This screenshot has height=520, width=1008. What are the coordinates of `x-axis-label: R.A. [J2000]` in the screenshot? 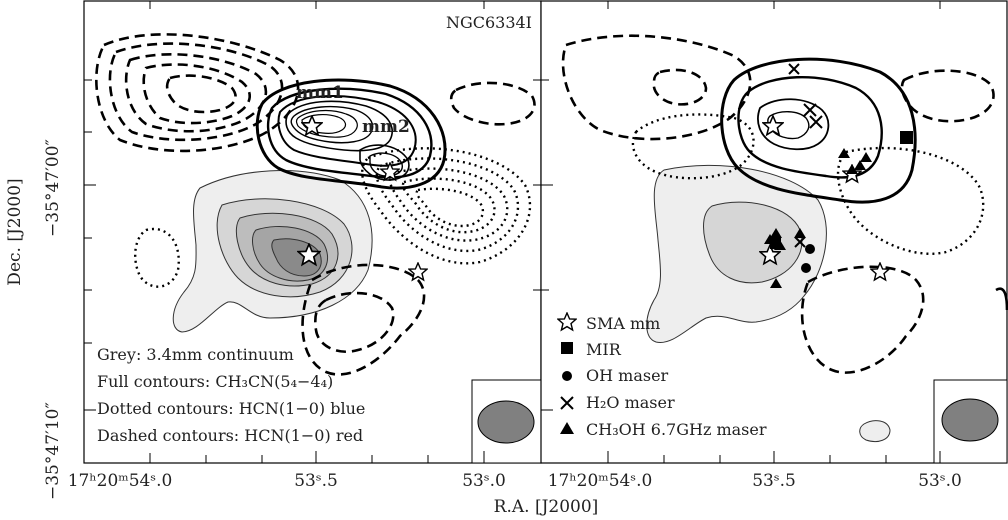 It's located at (546, 507).